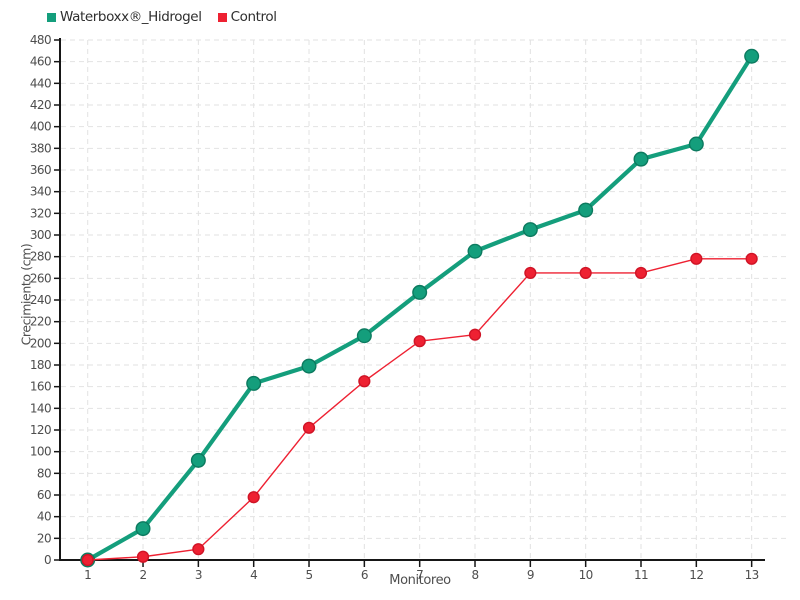 The width and height of the screenshot is (800, 600). What do you see at coordinates (419, 575) in the screenshot?
I see `x-tick-label: 7` at bounding box center [419, 575].